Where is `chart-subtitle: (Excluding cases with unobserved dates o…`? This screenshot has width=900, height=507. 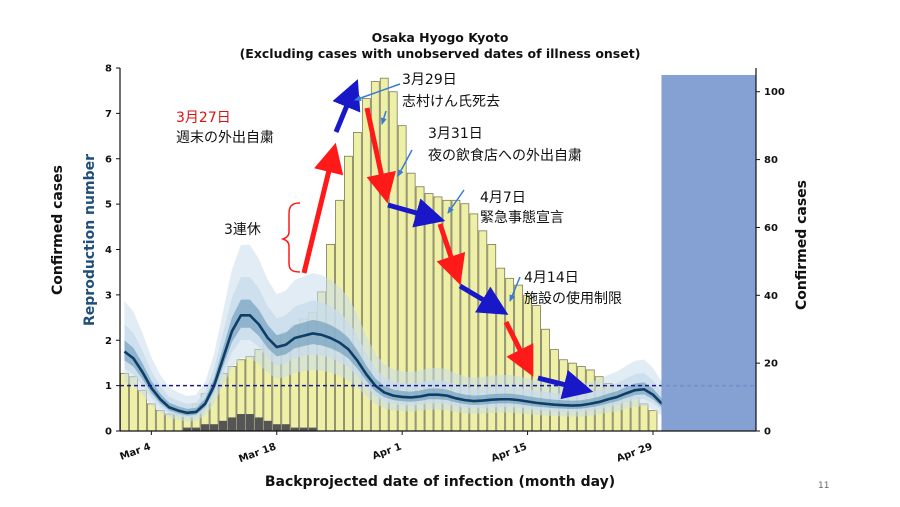
chart-subtitle: (Excluding cases with unobserved dates o… is located at coordinates (440, 53).